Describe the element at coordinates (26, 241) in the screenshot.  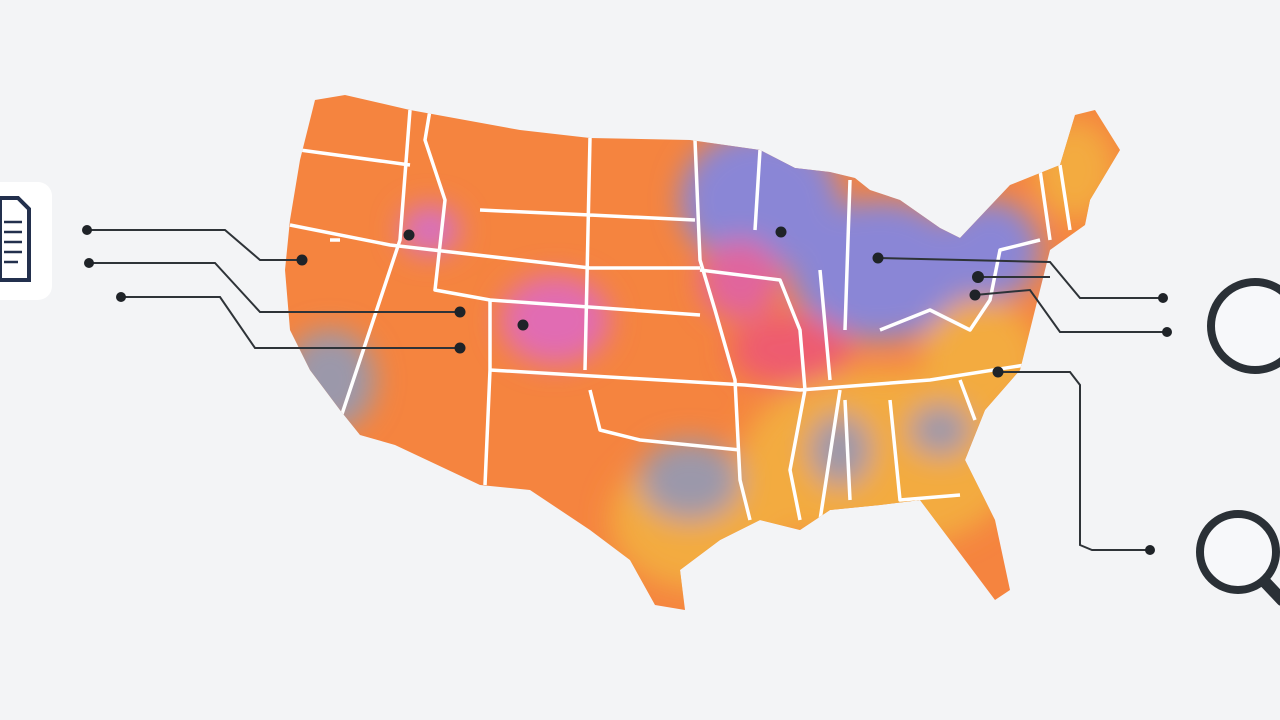
I see `document-card` at that location.